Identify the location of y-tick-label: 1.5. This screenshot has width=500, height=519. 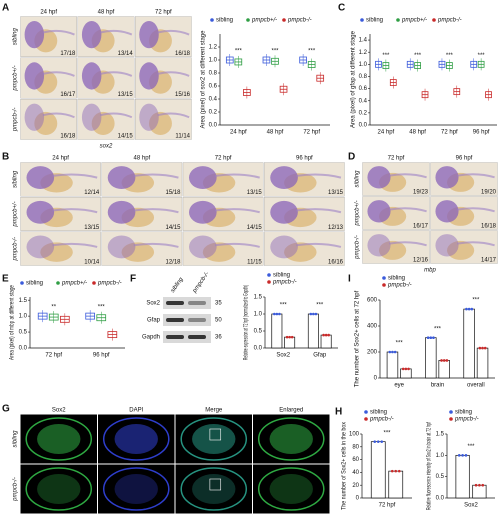
(440, 435).